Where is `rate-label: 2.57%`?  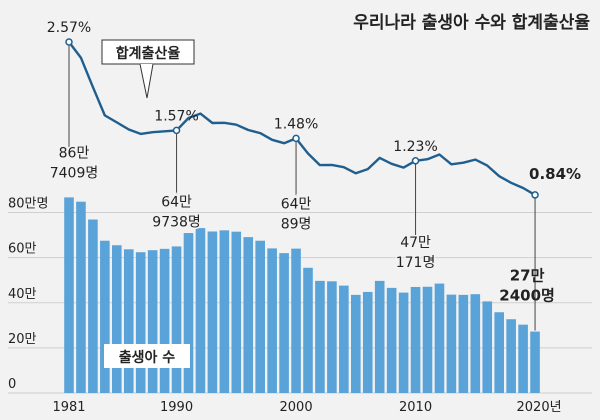
rate-label: 2.57% is located at coordinates (69, 28).